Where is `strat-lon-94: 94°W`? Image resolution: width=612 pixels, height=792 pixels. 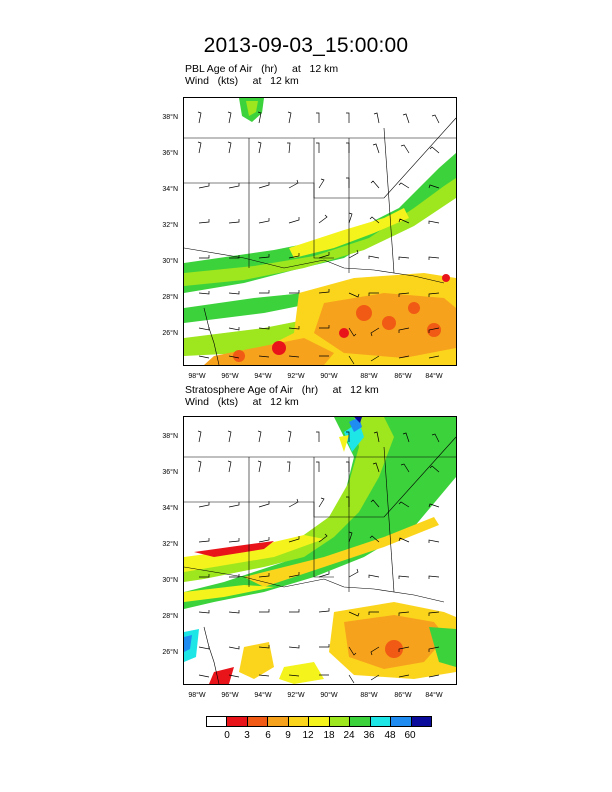
strat-lon-94: 94°W is located at coordinates (263, 695).